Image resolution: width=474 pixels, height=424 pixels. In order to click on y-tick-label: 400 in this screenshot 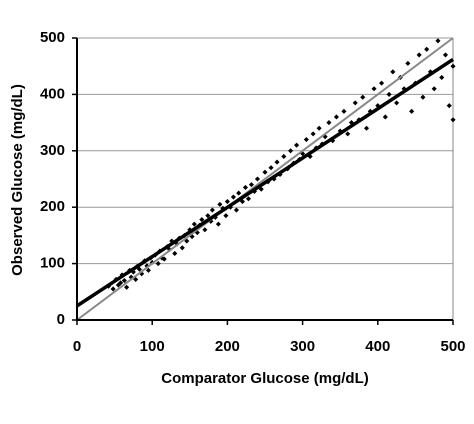, I will do `click(52, 93)`.